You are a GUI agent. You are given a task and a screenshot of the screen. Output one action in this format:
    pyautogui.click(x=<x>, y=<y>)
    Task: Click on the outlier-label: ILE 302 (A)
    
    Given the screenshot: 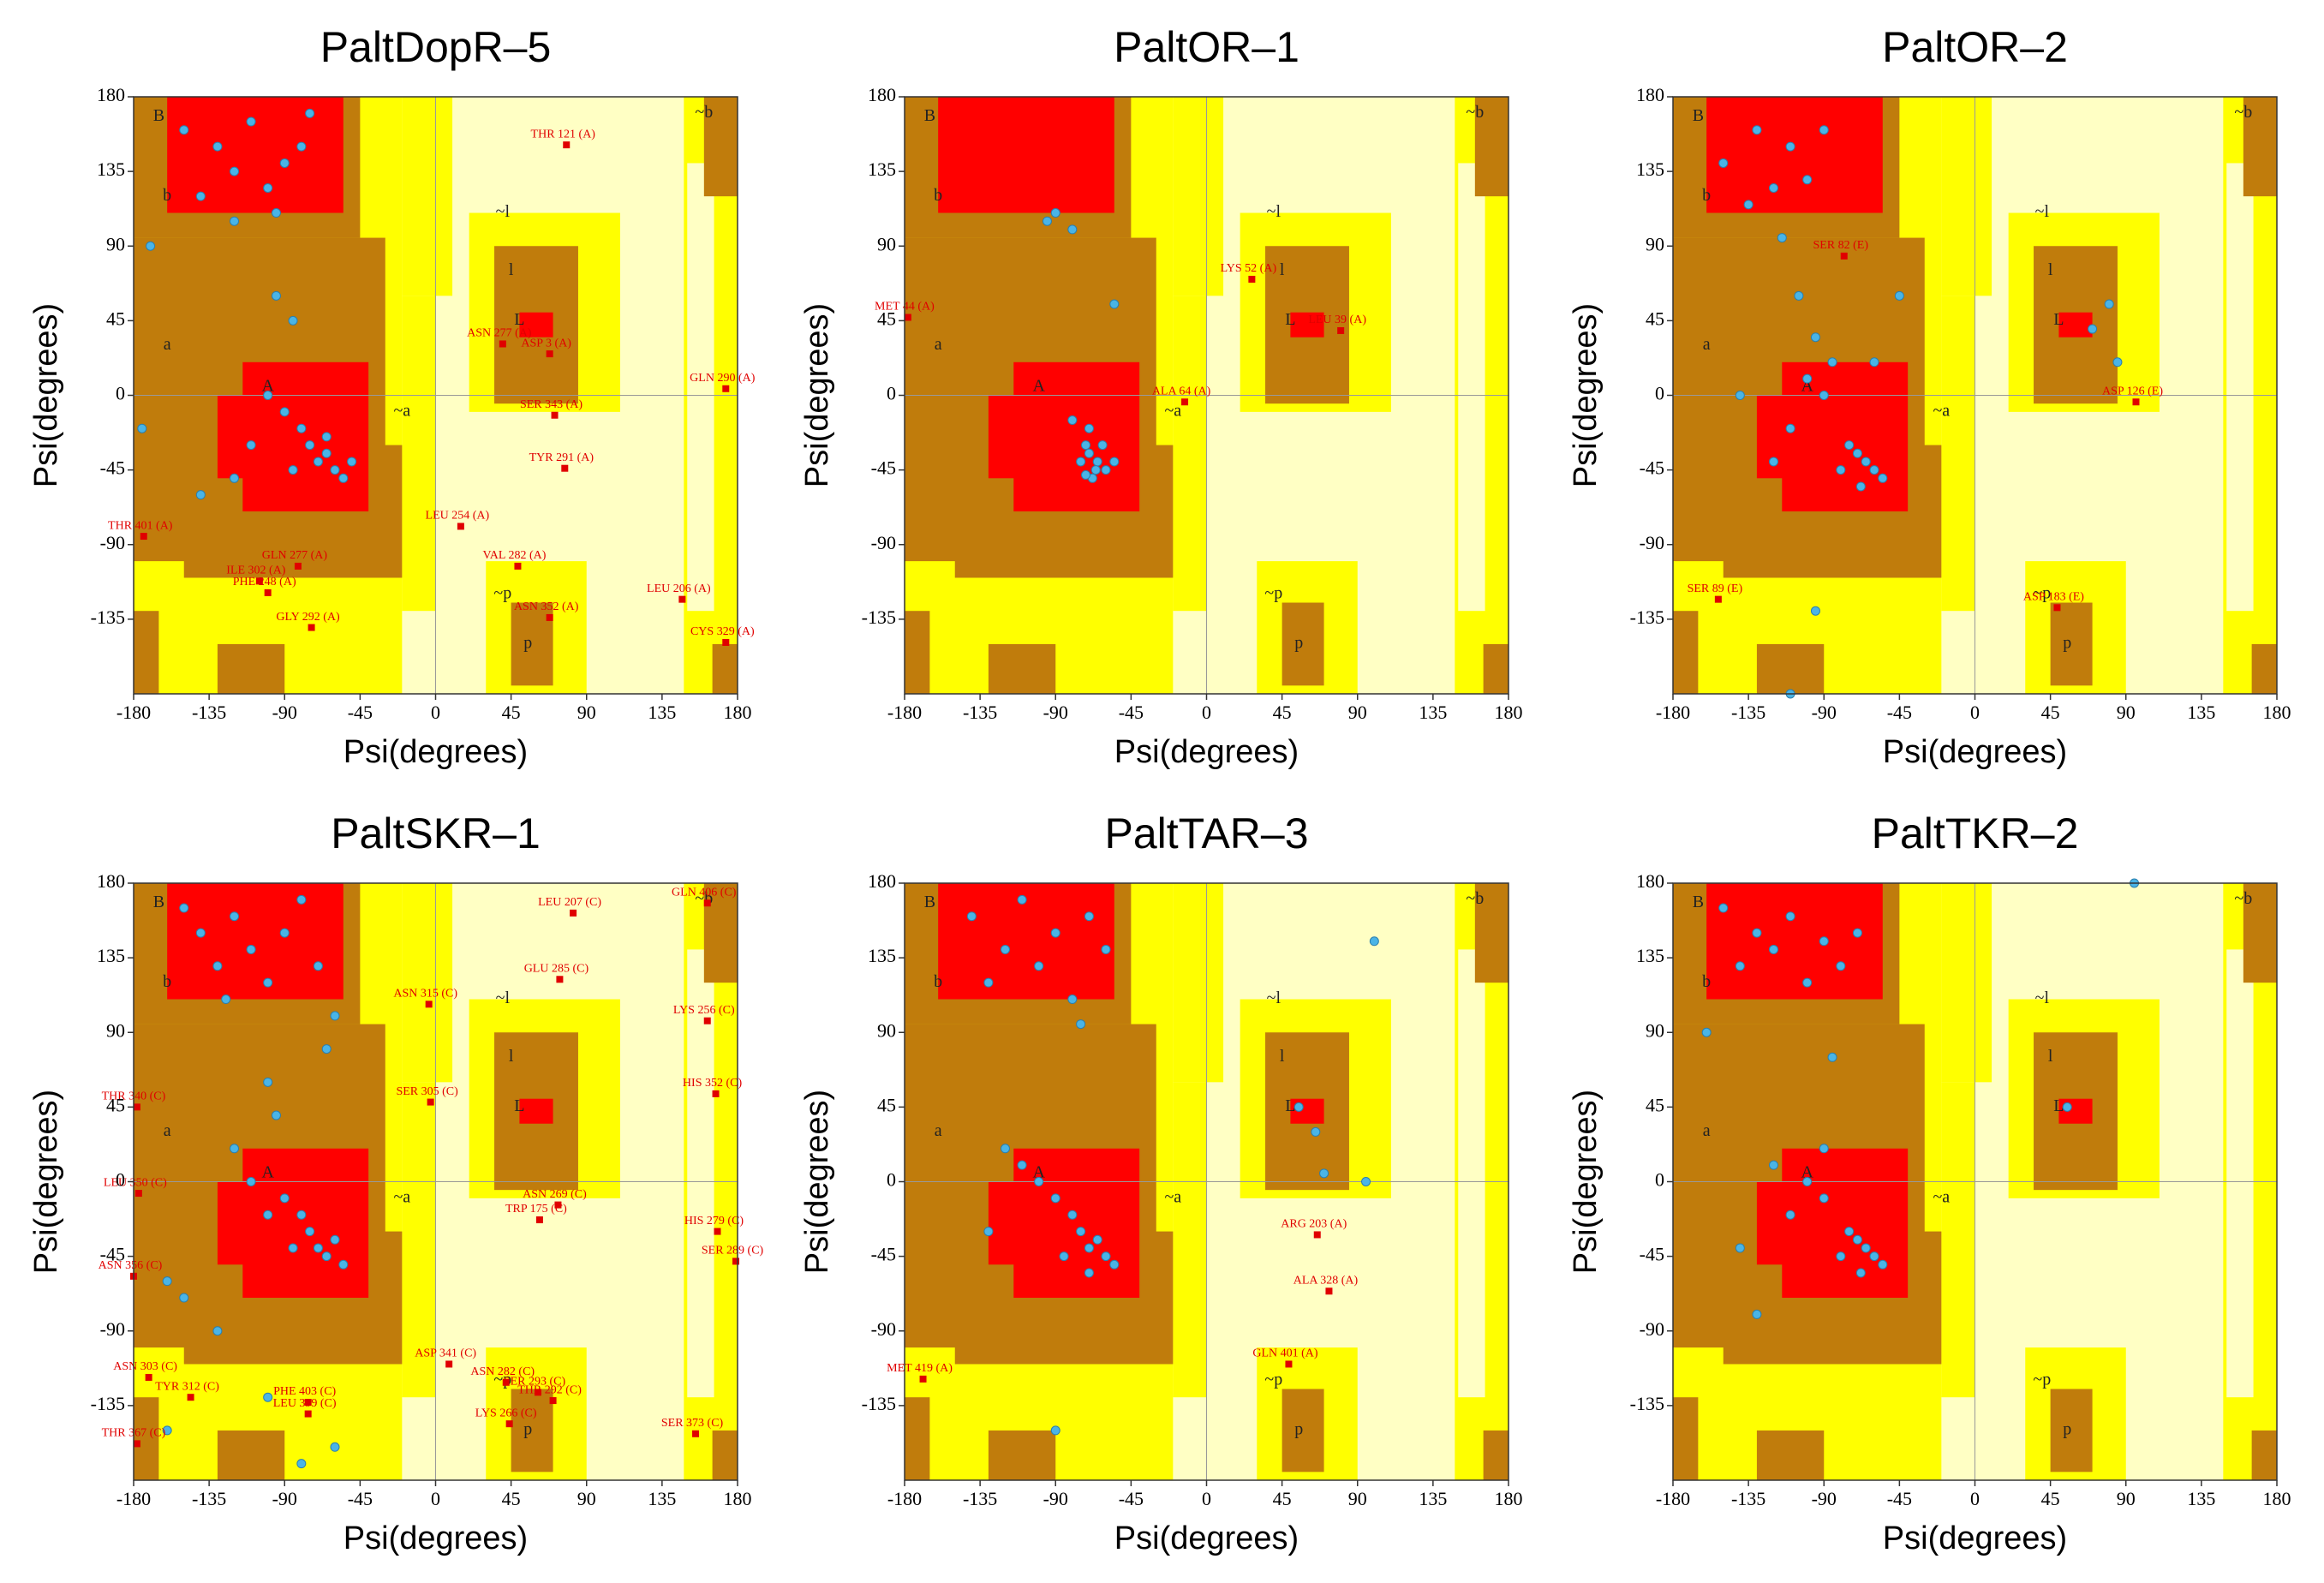 What is the action you would take?
    pyautogui.click(x=256, y=571)
    